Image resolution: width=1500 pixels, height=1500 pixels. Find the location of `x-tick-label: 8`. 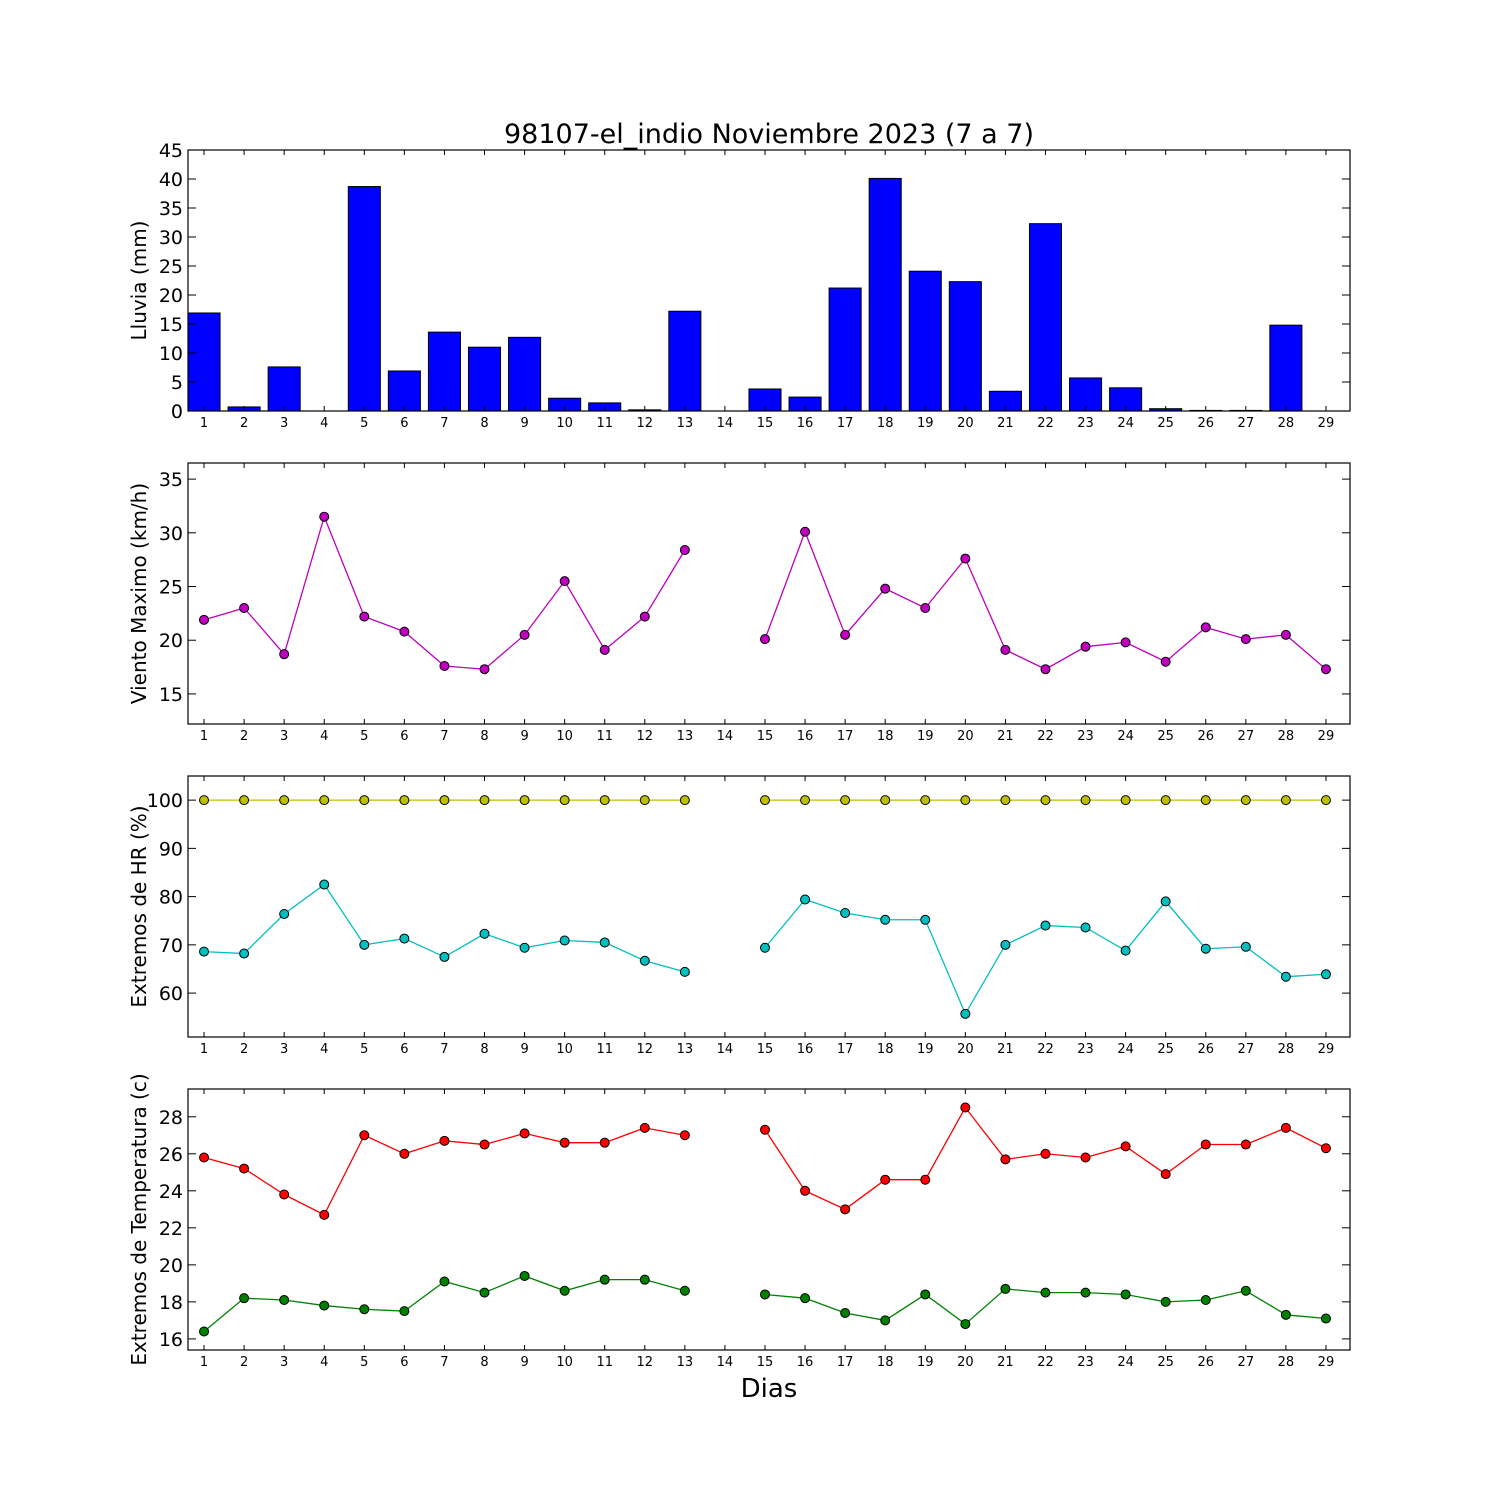

x-tick-label: 8 is located at coordinates (484, 423).